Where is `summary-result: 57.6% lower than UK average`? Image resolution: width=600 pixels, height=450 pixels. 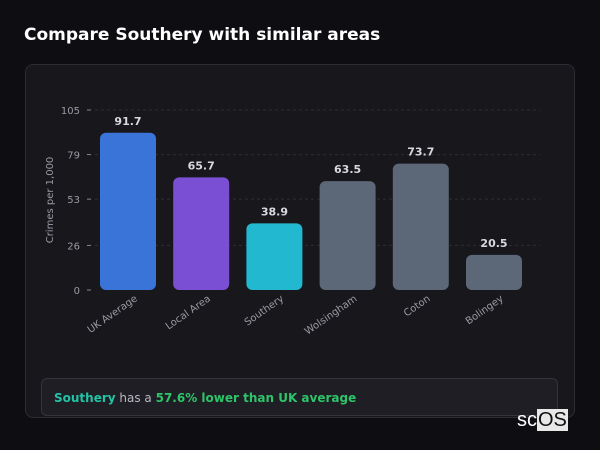 summary-result: 57.6% lower than UK average is located at coordinates (256, 398).